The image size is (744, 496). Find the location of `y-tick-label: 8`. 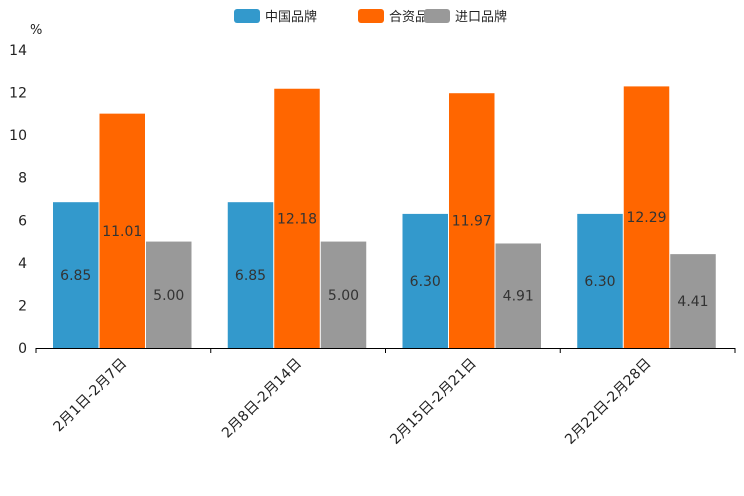

y-tick-label: 8 is located at coordinates (22, 179).